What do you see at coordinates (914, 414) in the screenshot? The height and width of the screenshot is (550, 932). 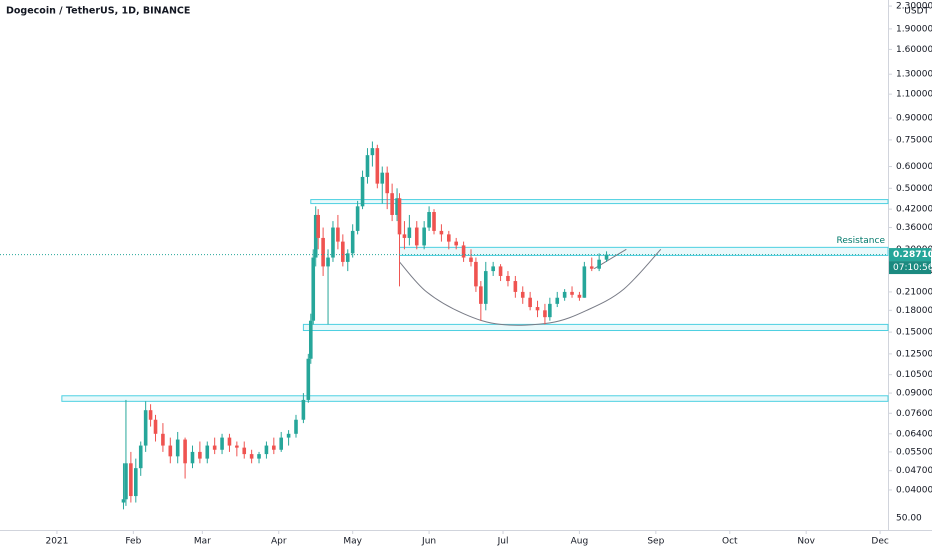 I see `y-tick-label: 0.07600` at bounding box center [914, 414].